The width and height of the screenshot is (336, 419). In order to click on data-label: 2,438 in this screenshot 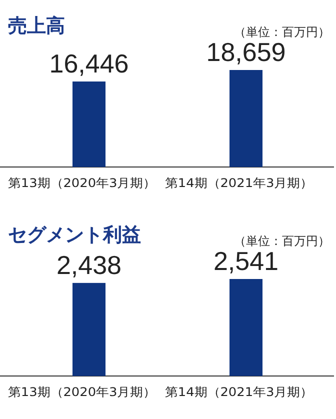, I will do `click(89, 265)`.